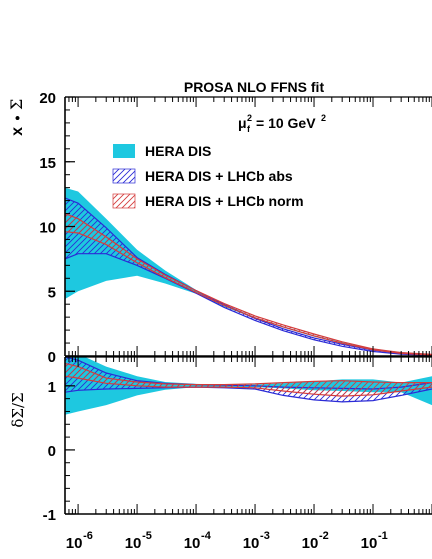 The width and height of the screenshot is (432, 559). I want to click on chart-title: PROSA NLO FFNS fit, so click(254, 87).